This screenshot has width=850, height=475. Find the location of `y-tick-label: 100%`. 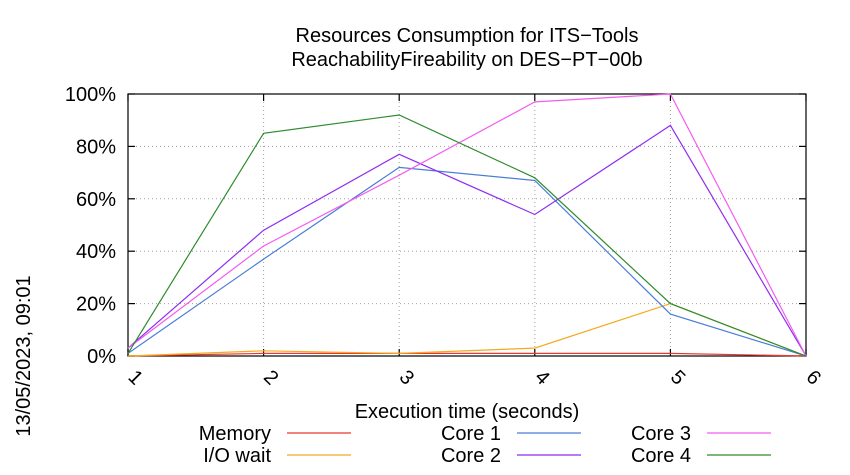

y-tick-label: 100% is located at coordinates (90, 95).